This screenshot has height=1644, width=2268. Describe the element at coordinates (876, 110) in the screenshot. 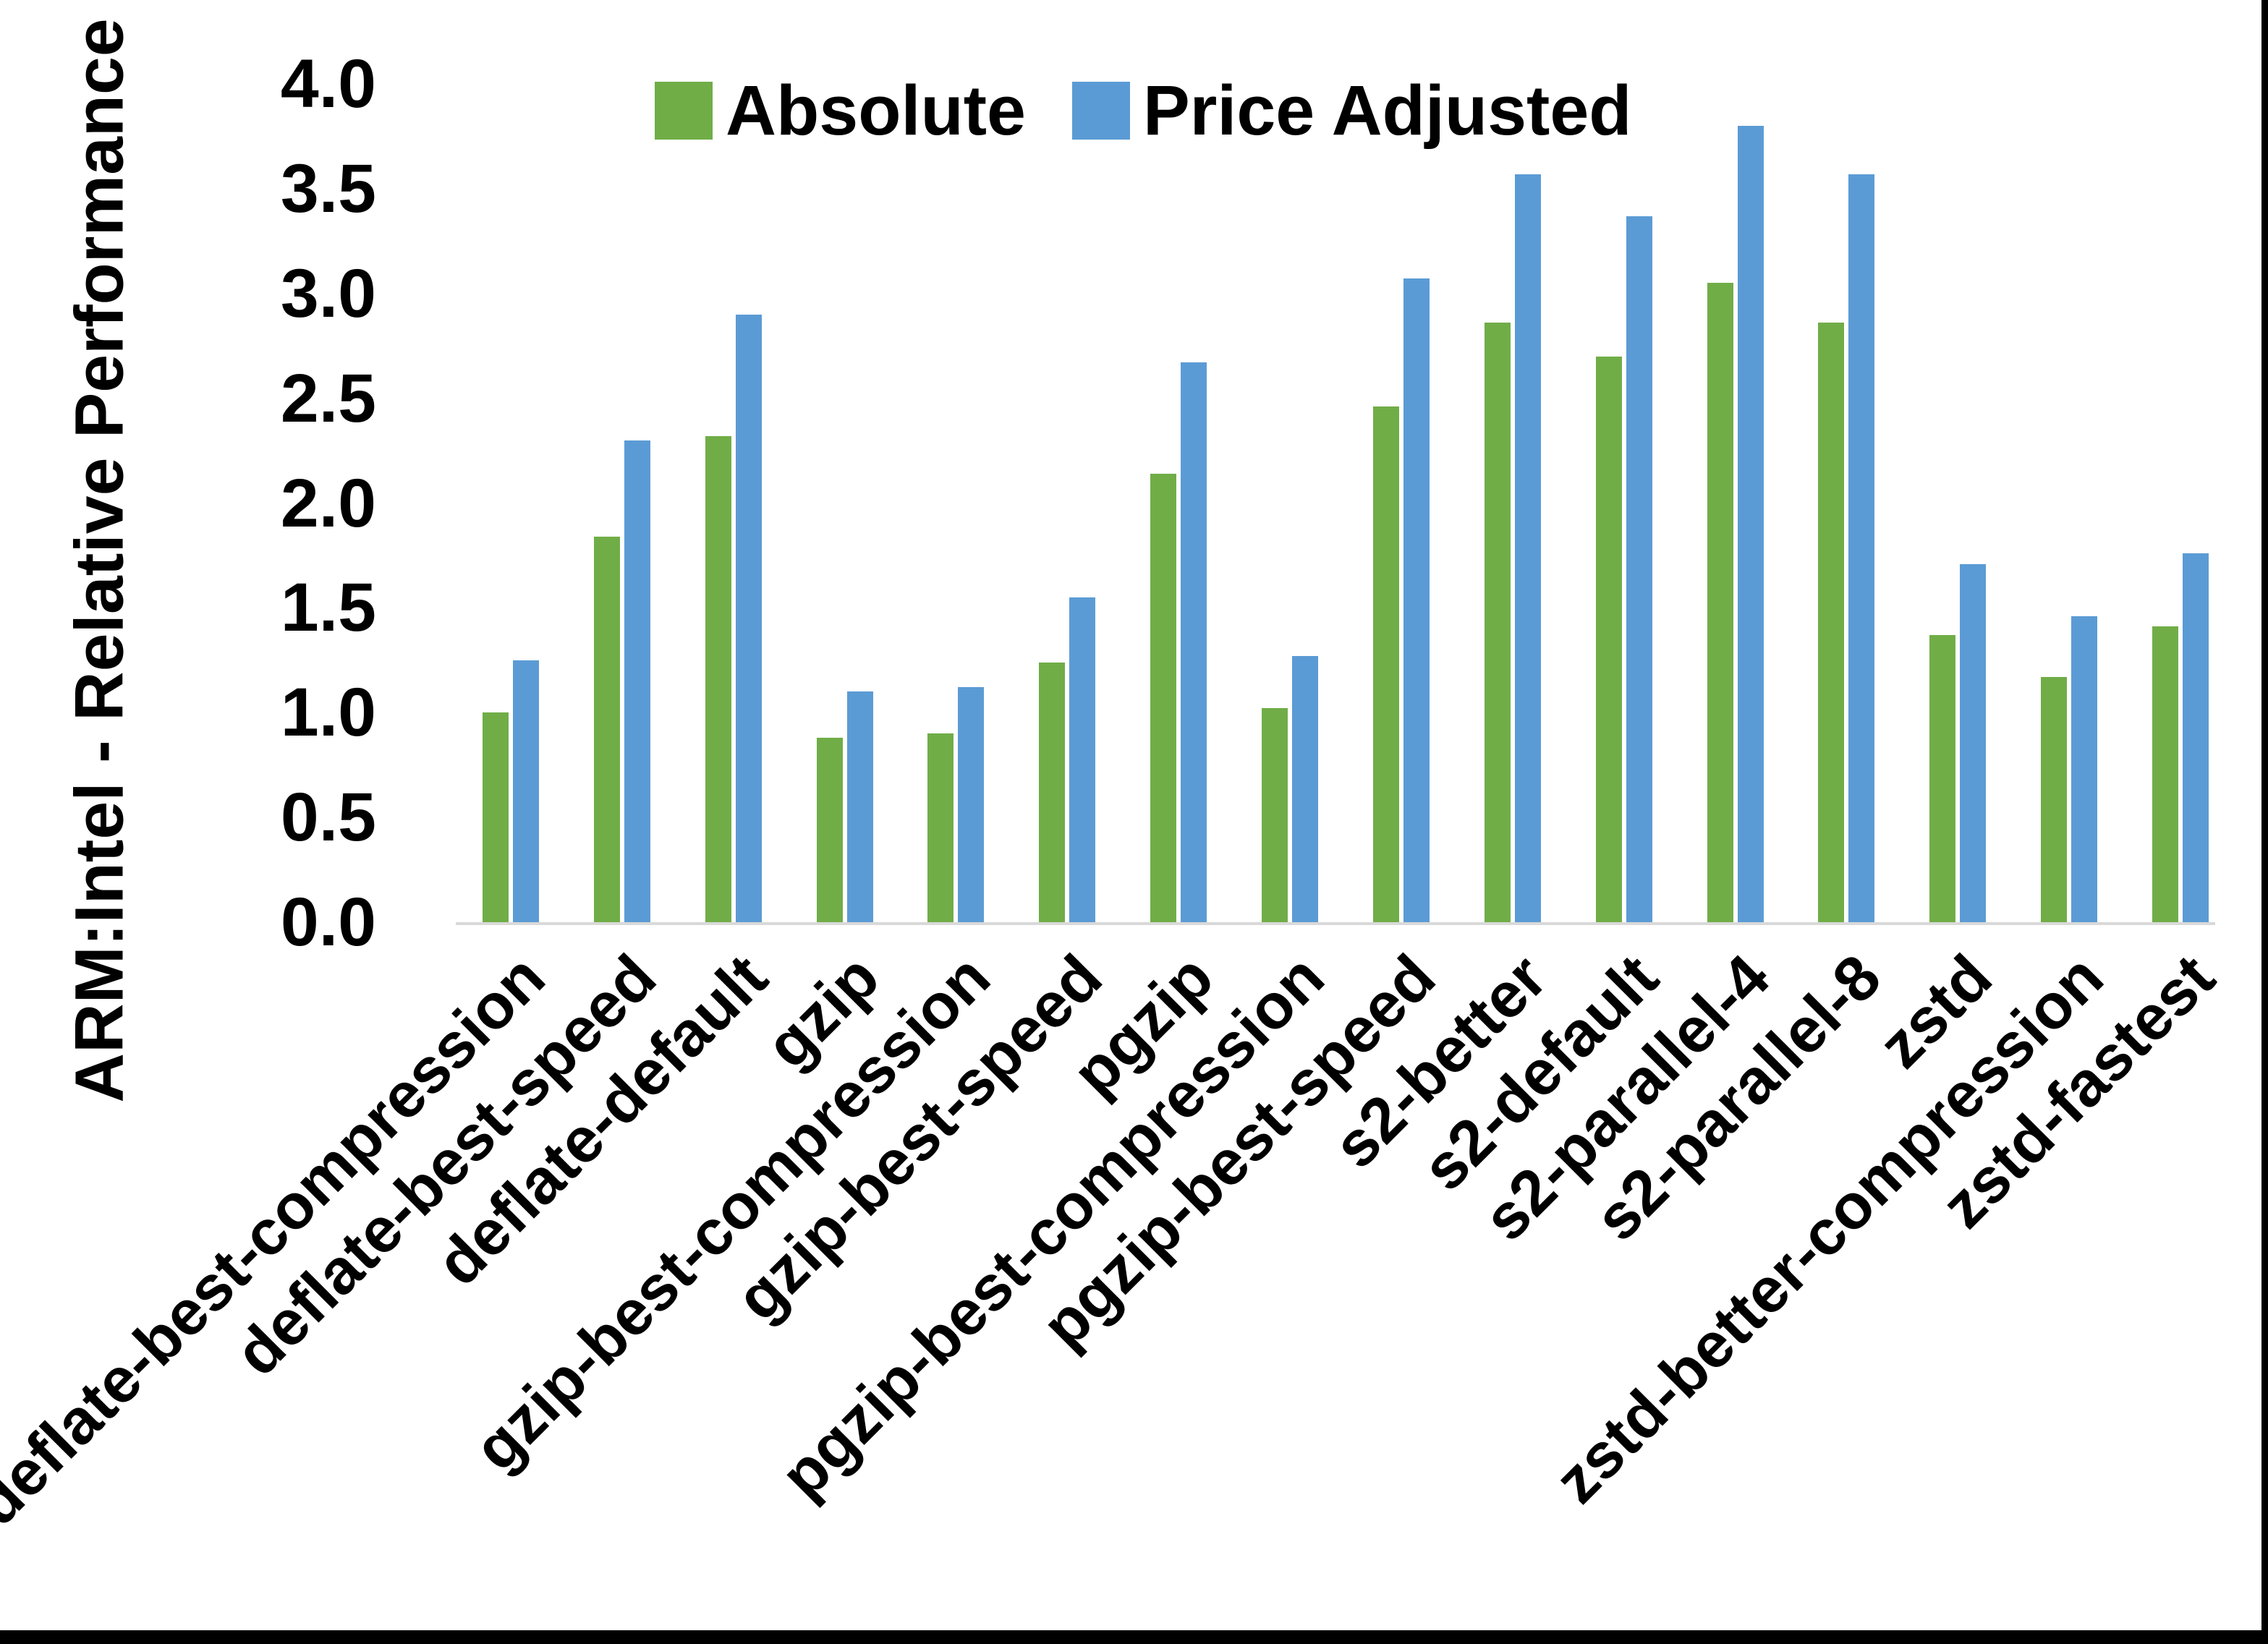

I see `legend-label: Absolute` at that location.